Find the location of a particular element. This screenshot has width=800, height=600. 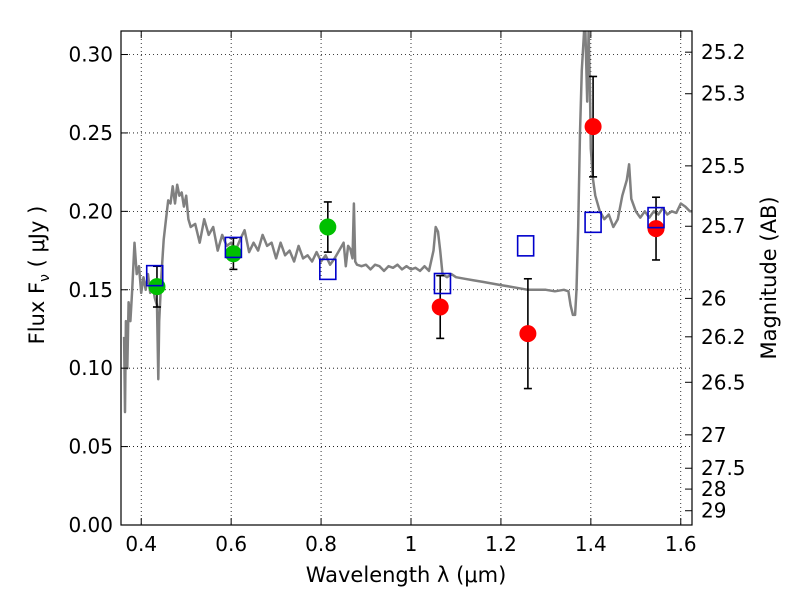

x-axis-label: Wavelength λ (μm) is located at coordinates (406, 575).